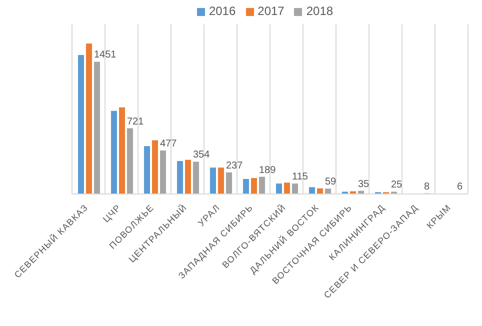 Image resolution: width=482 pixels, height=326 pixels. What do you see at coordinates (201, 155) in the screenshot?
I see `data-label: 354` at bounding box center [201, 155].